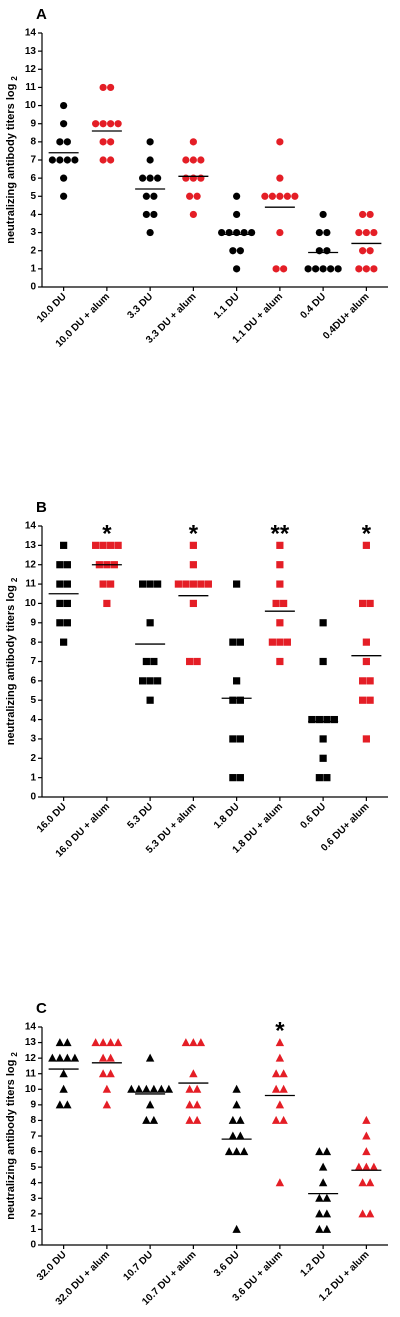 This screenshot has width=400, height=1317. I want to click on x-tick-label: 10.0 DU, so click(52, 308).